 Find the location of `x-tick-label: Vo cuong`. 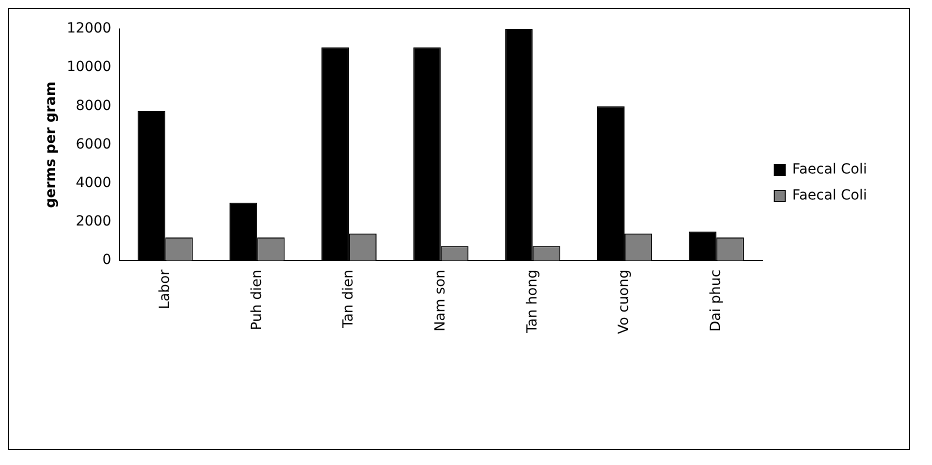

x-tick-label: Vo cuong is located at coordinates (624, 302).